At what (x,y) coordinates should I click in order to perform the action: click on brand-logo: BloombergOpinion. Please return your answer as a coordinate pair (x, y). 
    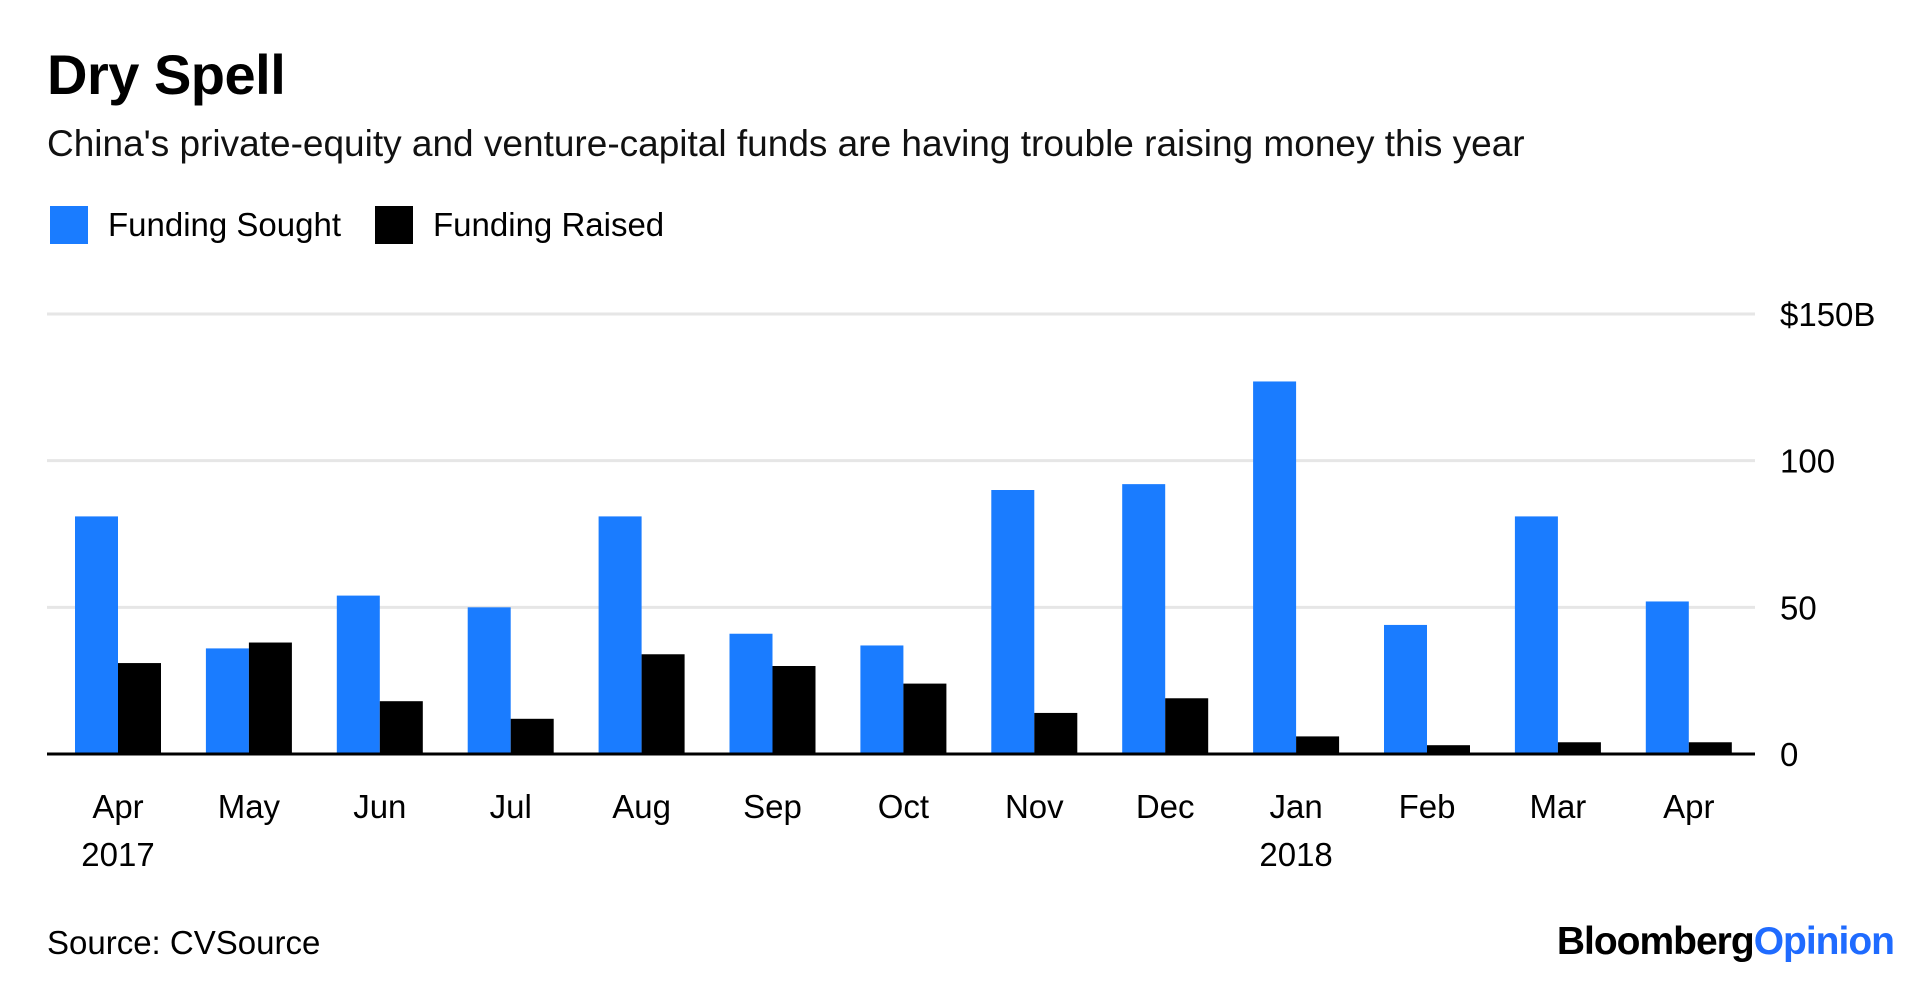
    Looking at the image, I should click on (1725, 942).